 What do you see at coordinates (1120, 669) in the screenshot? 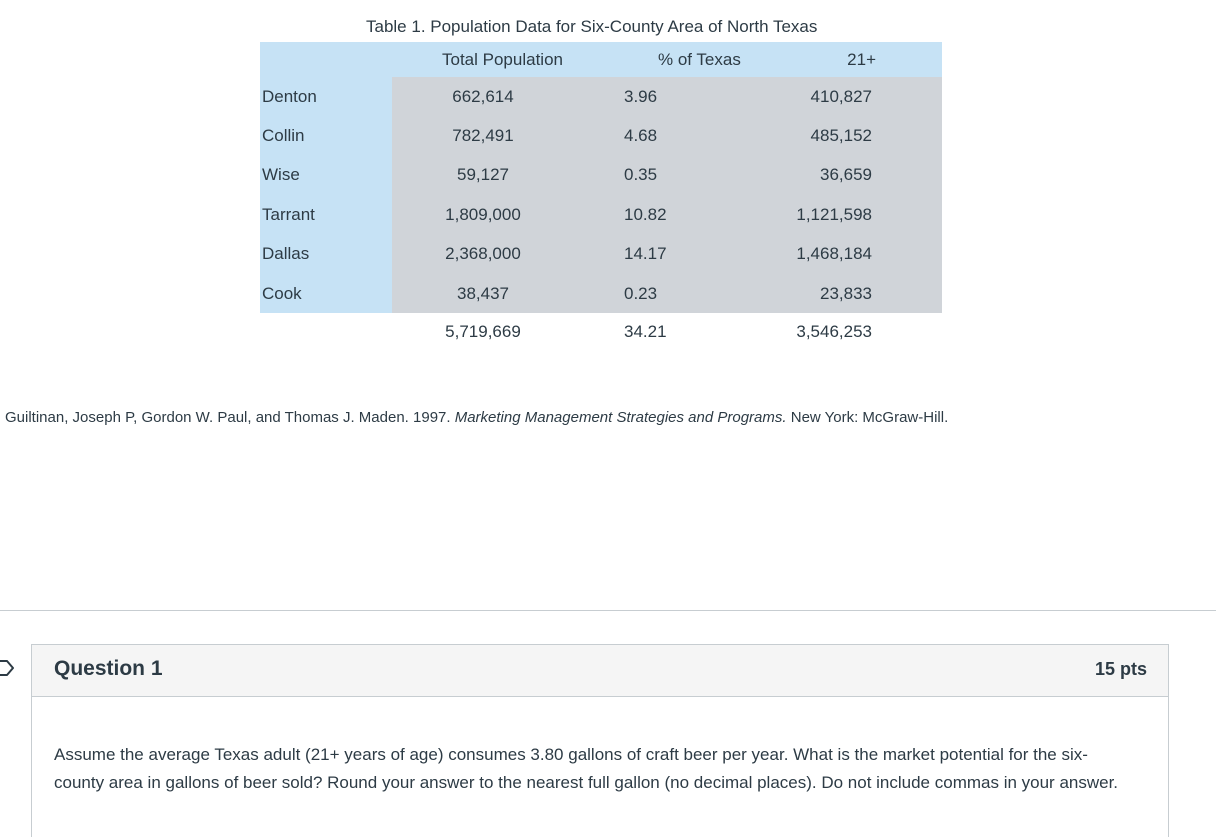
I see `question-points: 15 pts` at bounding box center [1120, 669].